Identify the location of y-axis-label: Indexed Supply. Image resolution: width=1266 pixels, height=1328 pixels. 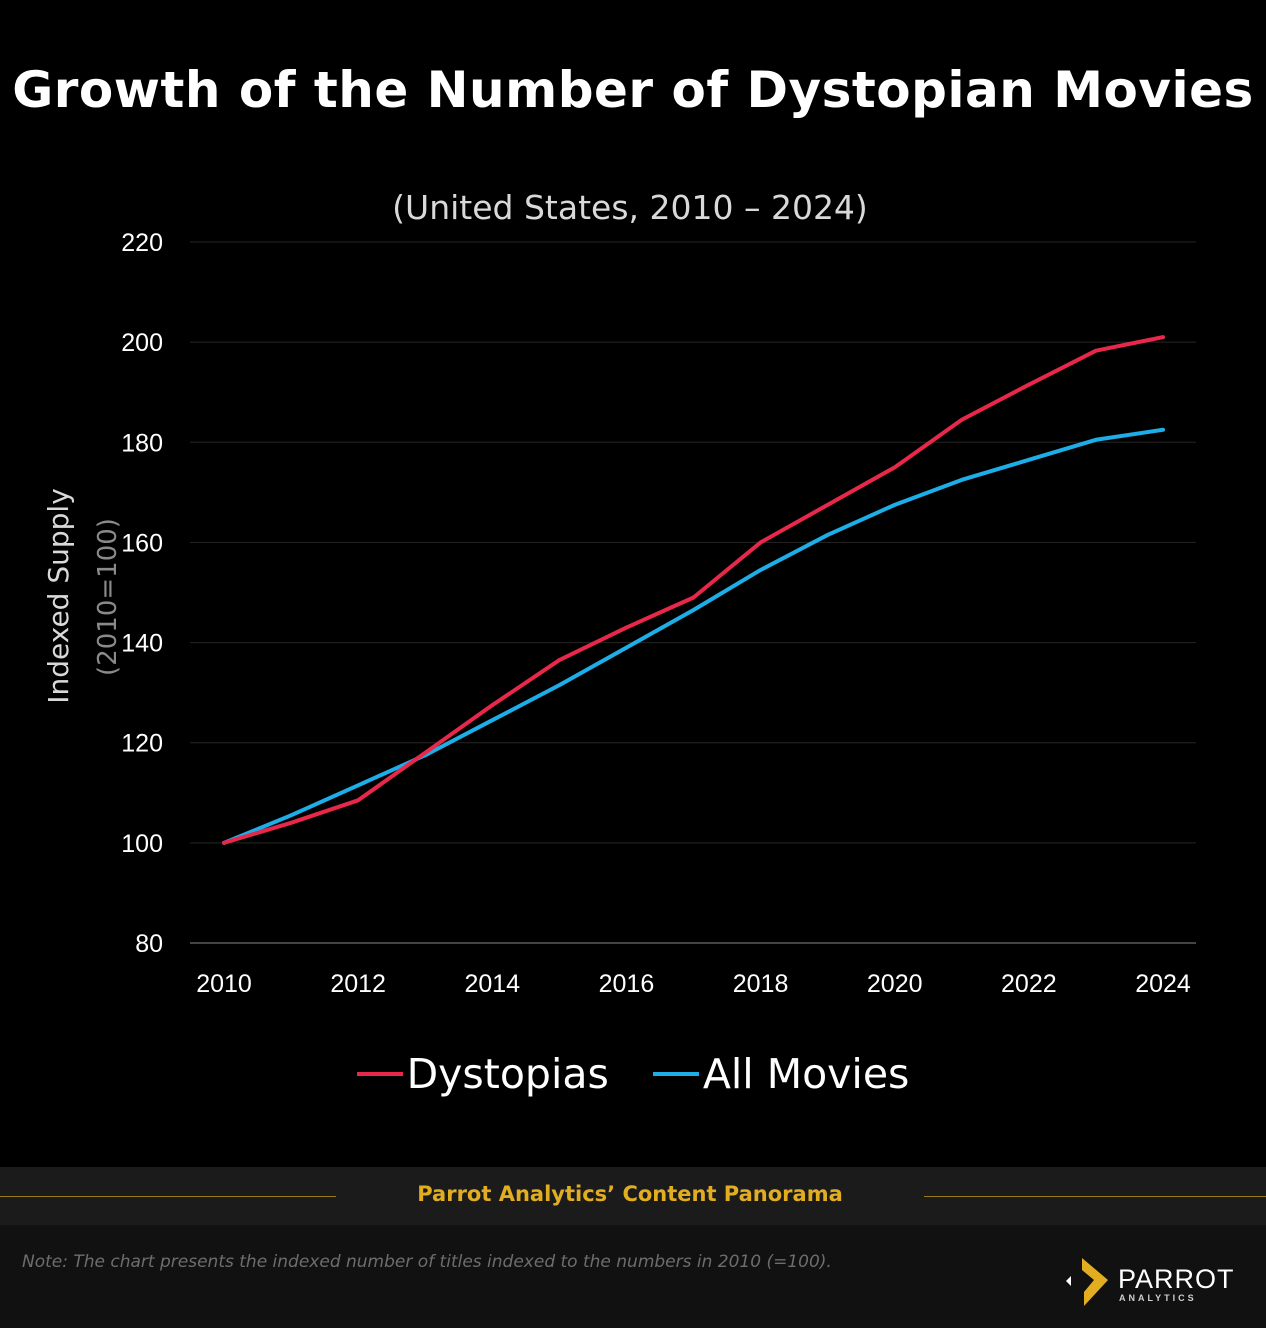
(58, 596).